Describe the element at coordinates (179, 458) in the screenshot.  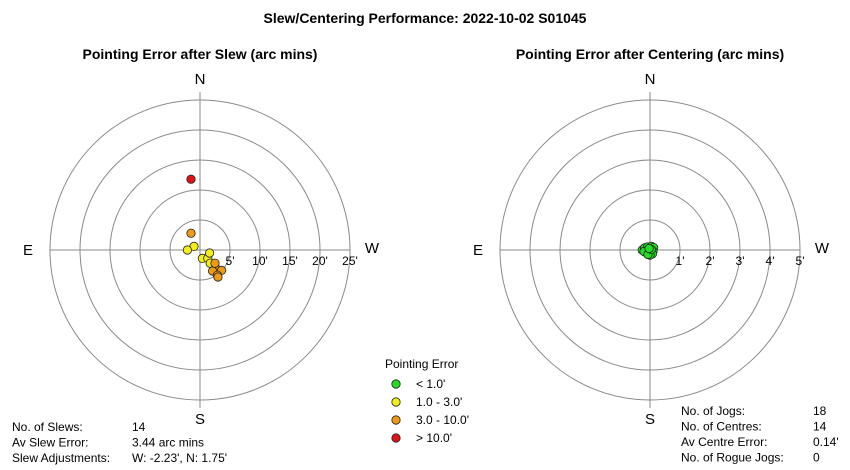
I see `stat-value: W: -2.23', N: 1.75'` at that location.